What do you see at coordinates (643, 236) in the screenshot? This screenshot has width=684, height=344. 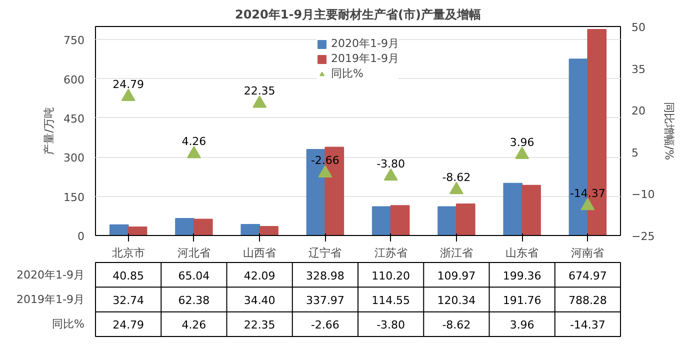 I see `y2-tick-label: −25` at bounding box center [643, 236].